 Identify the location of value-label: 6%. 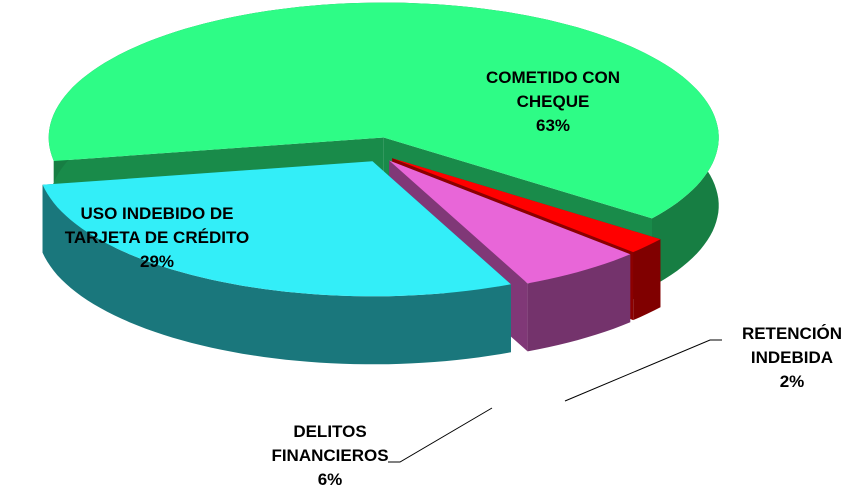
(330, 479).